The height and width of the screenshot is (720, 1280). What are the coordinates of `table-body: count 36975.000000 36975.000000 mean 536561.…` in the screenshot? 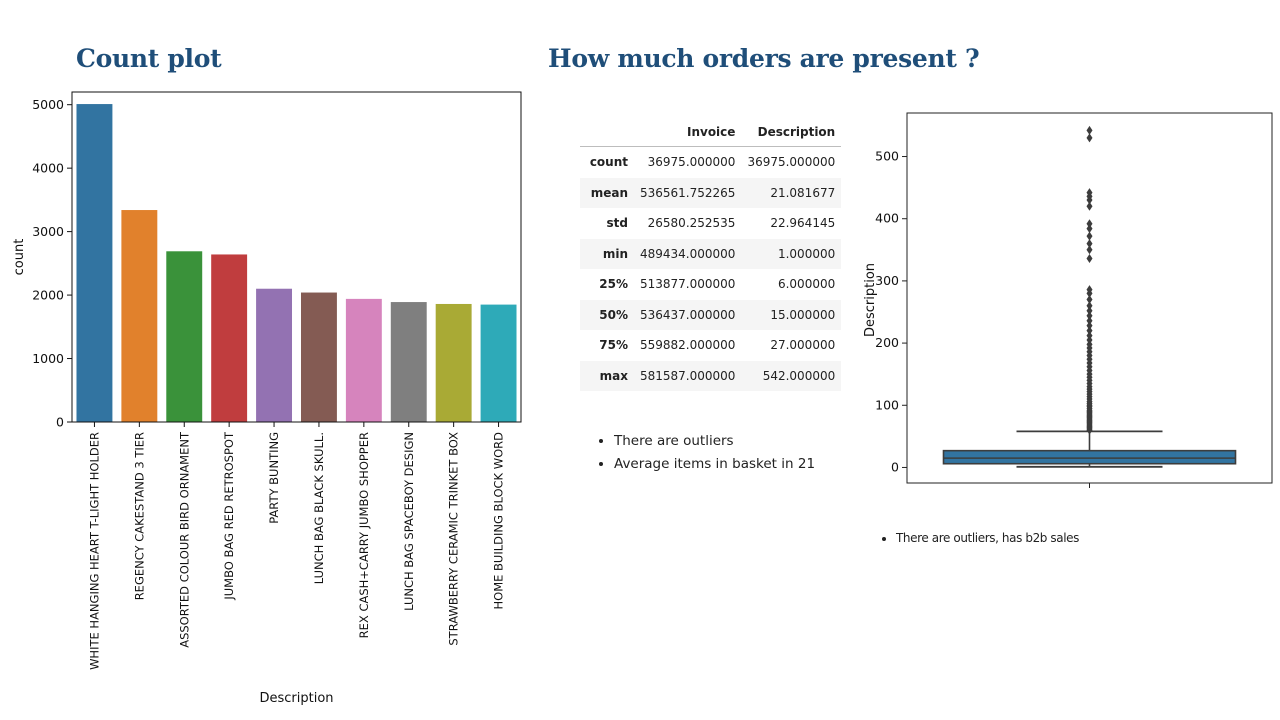 It's located at (711, 269).